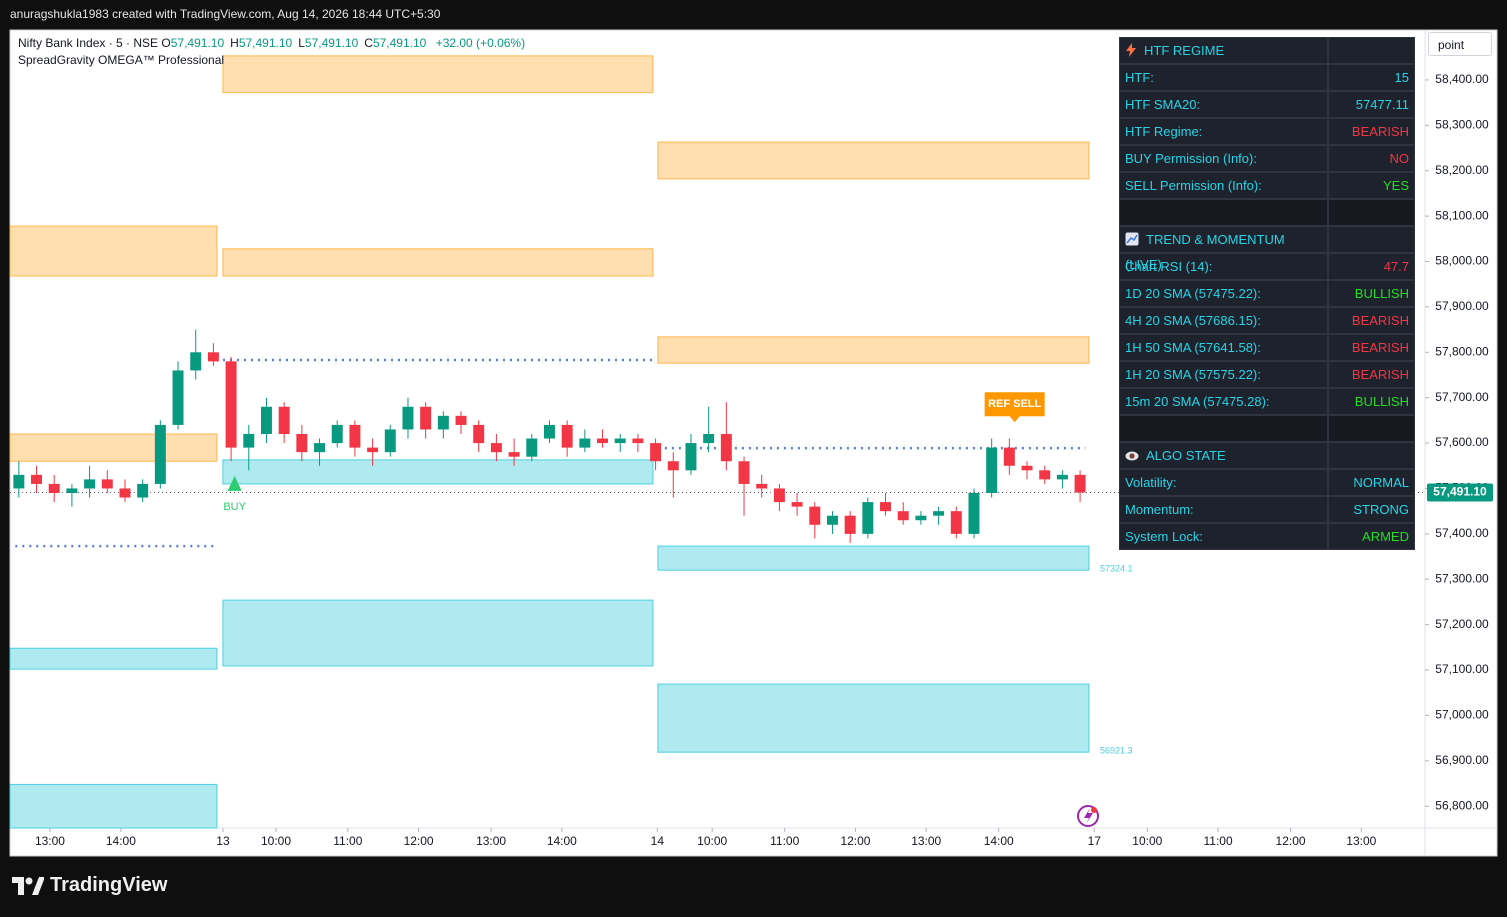 This screenshot has height=917, width=1507. Describe the element at coordinates (999, 841) in the screenshot. I see `x-tick-label: 14:00` at that location.